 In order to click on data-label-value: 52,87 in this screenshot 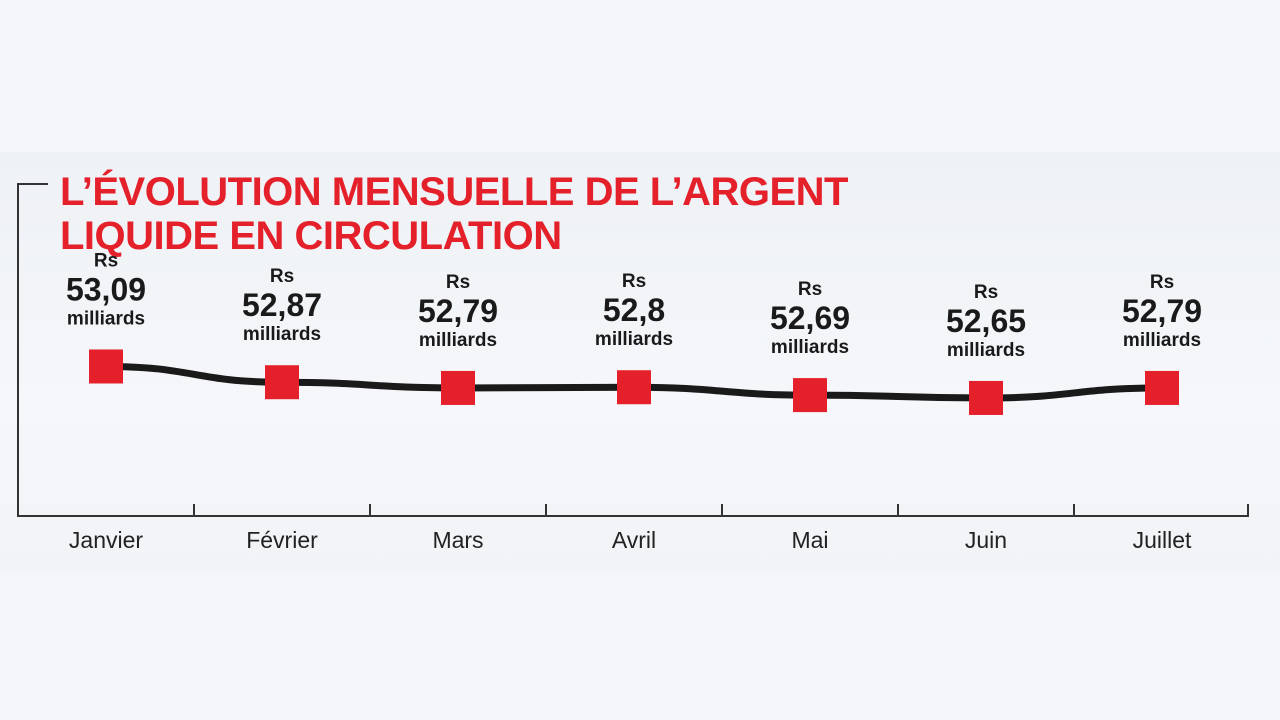, I will do `click(282, 305)`.